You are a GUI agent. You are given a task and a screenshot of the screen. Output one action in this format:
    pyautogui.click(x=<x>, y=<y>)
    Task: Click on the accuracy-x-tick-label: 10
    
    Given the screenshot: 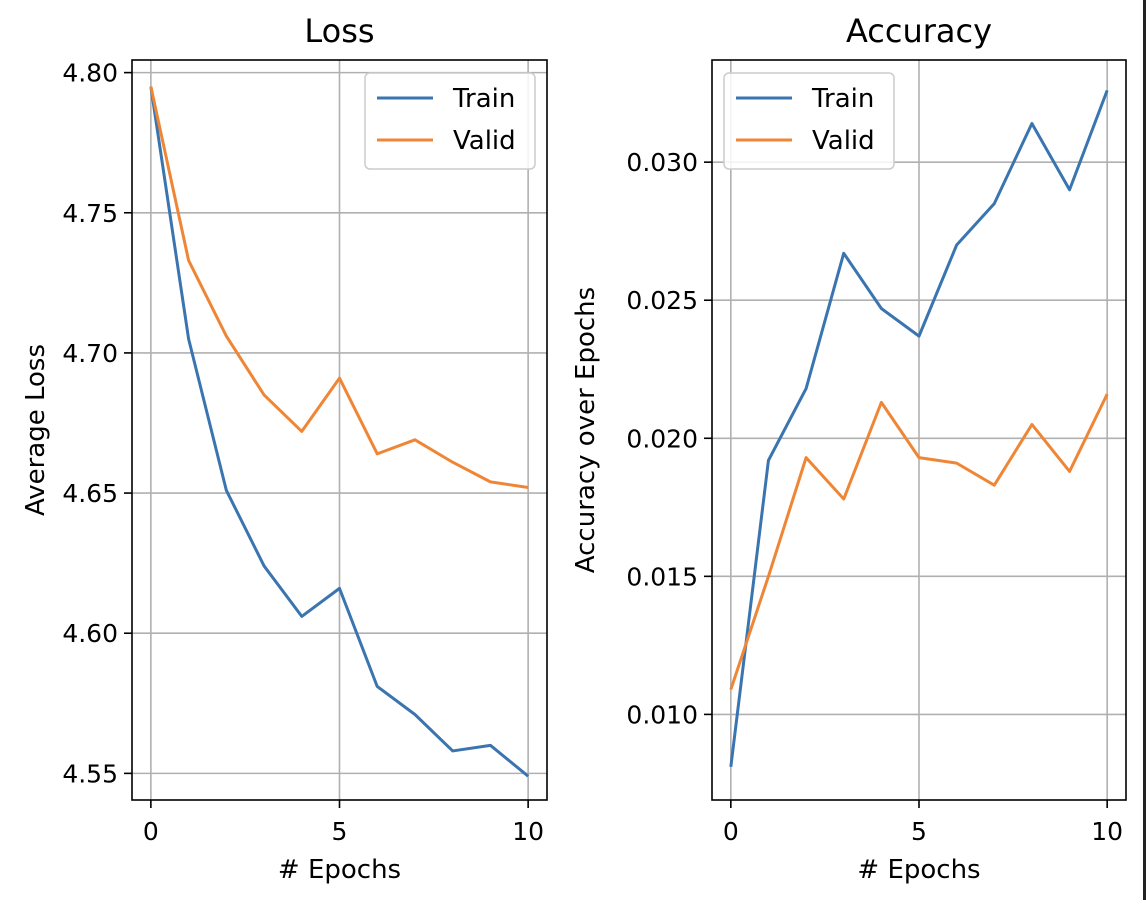 What is the action you would take?
    pyautogui.click(x=1107, y=831)
    